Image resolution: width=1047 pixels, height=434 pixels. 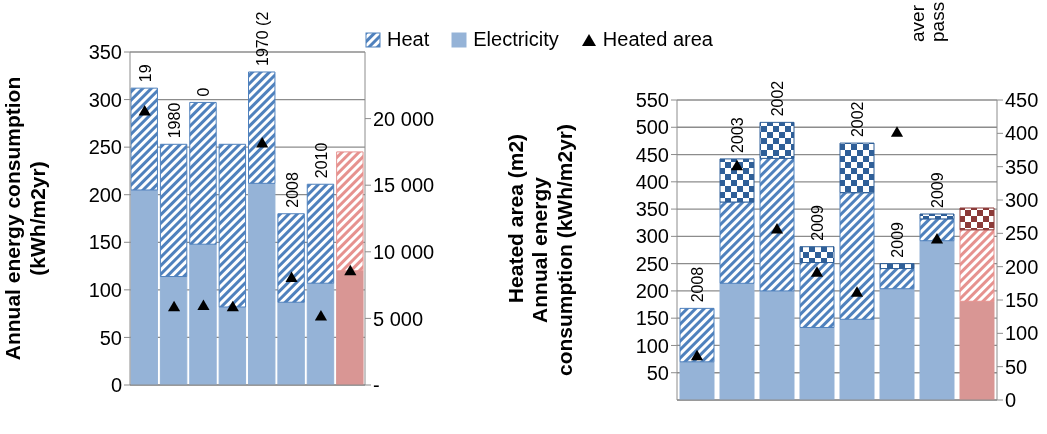 What do you see at coordinates (1022, 200) in the screenshot?
I see `y2-tick-label: 300` at bounding box center [1022, 200].